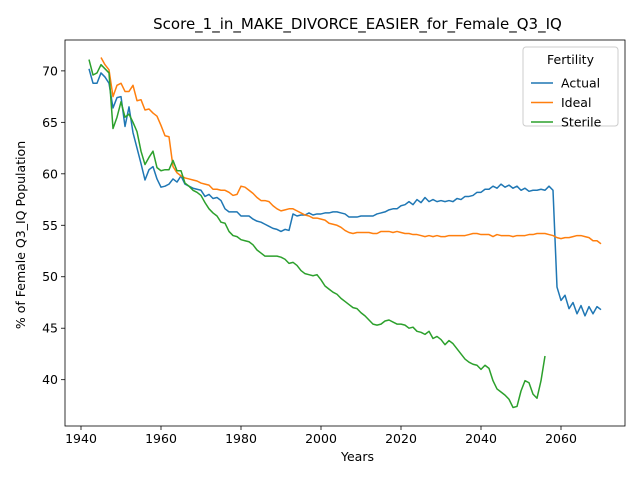 This screenshot has width=640, height=480. What do you see at coordinates (20, 235) in the screenshot?
I see `y-axis-label: % of Female Q3_IQ Population` at bounding box center [20, 235].